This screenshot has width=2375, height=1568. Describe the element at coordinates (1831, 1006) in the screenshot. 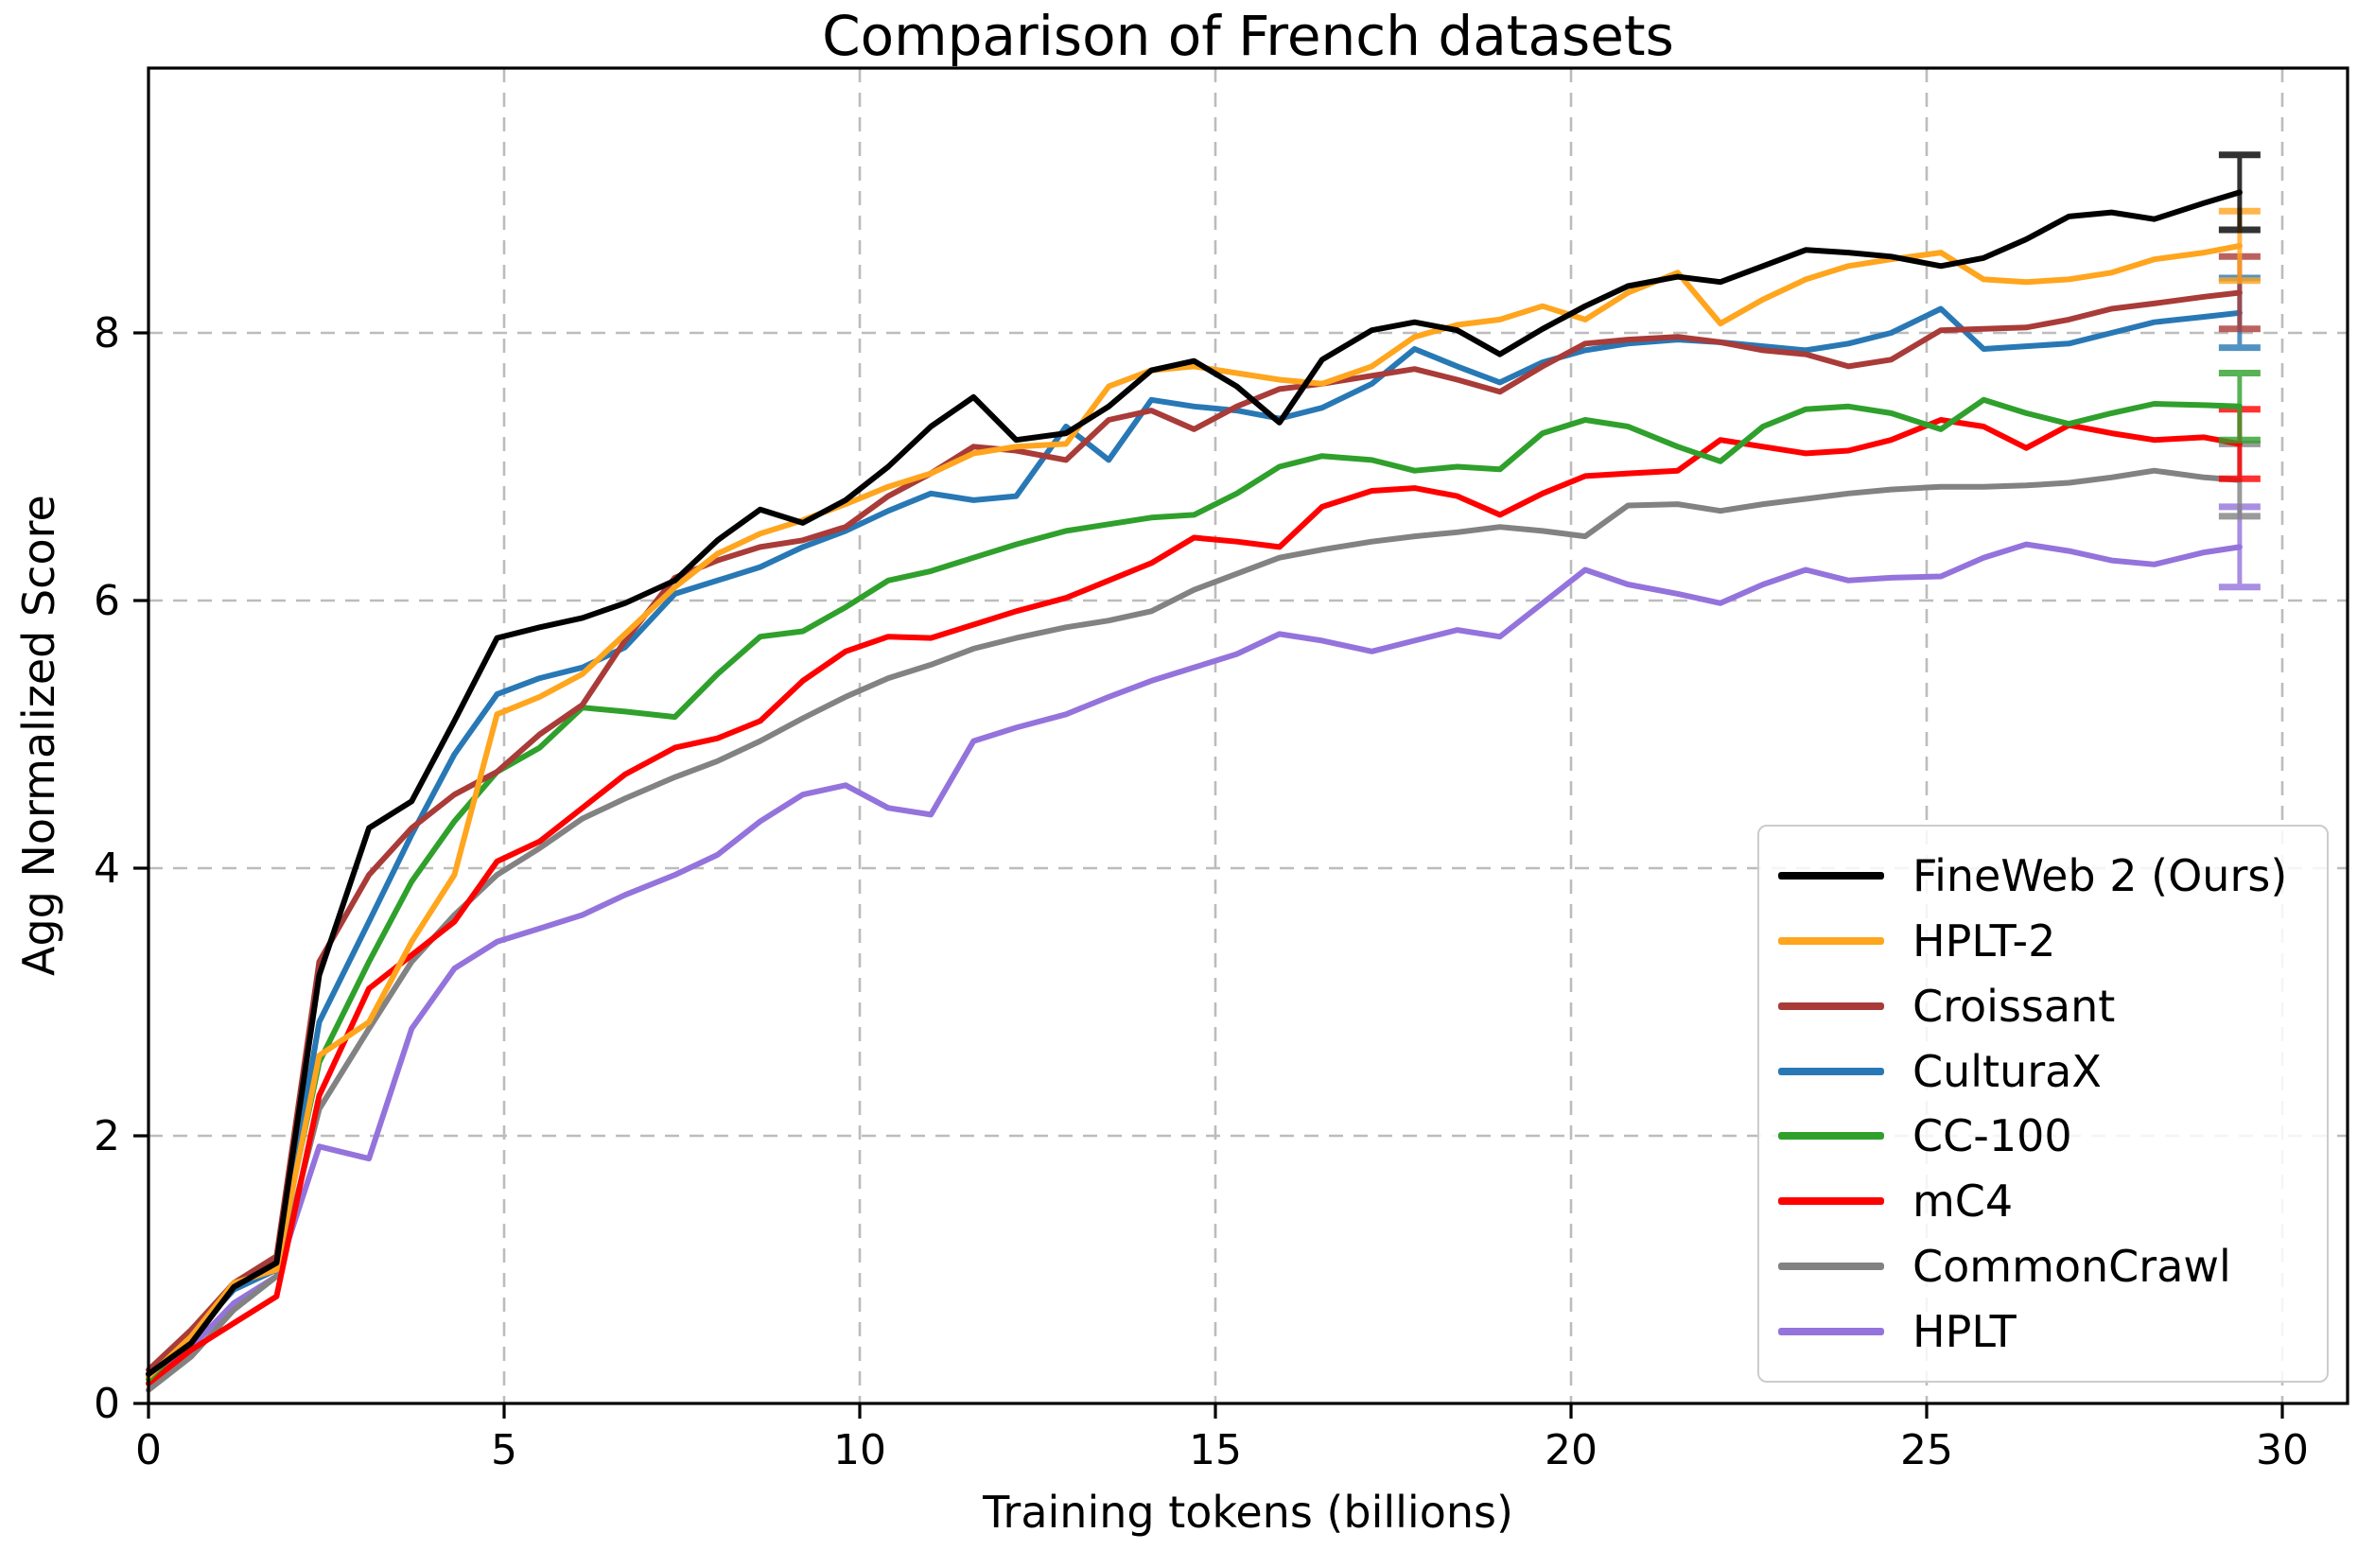

I see `legend-swatch-croissant` at that location.